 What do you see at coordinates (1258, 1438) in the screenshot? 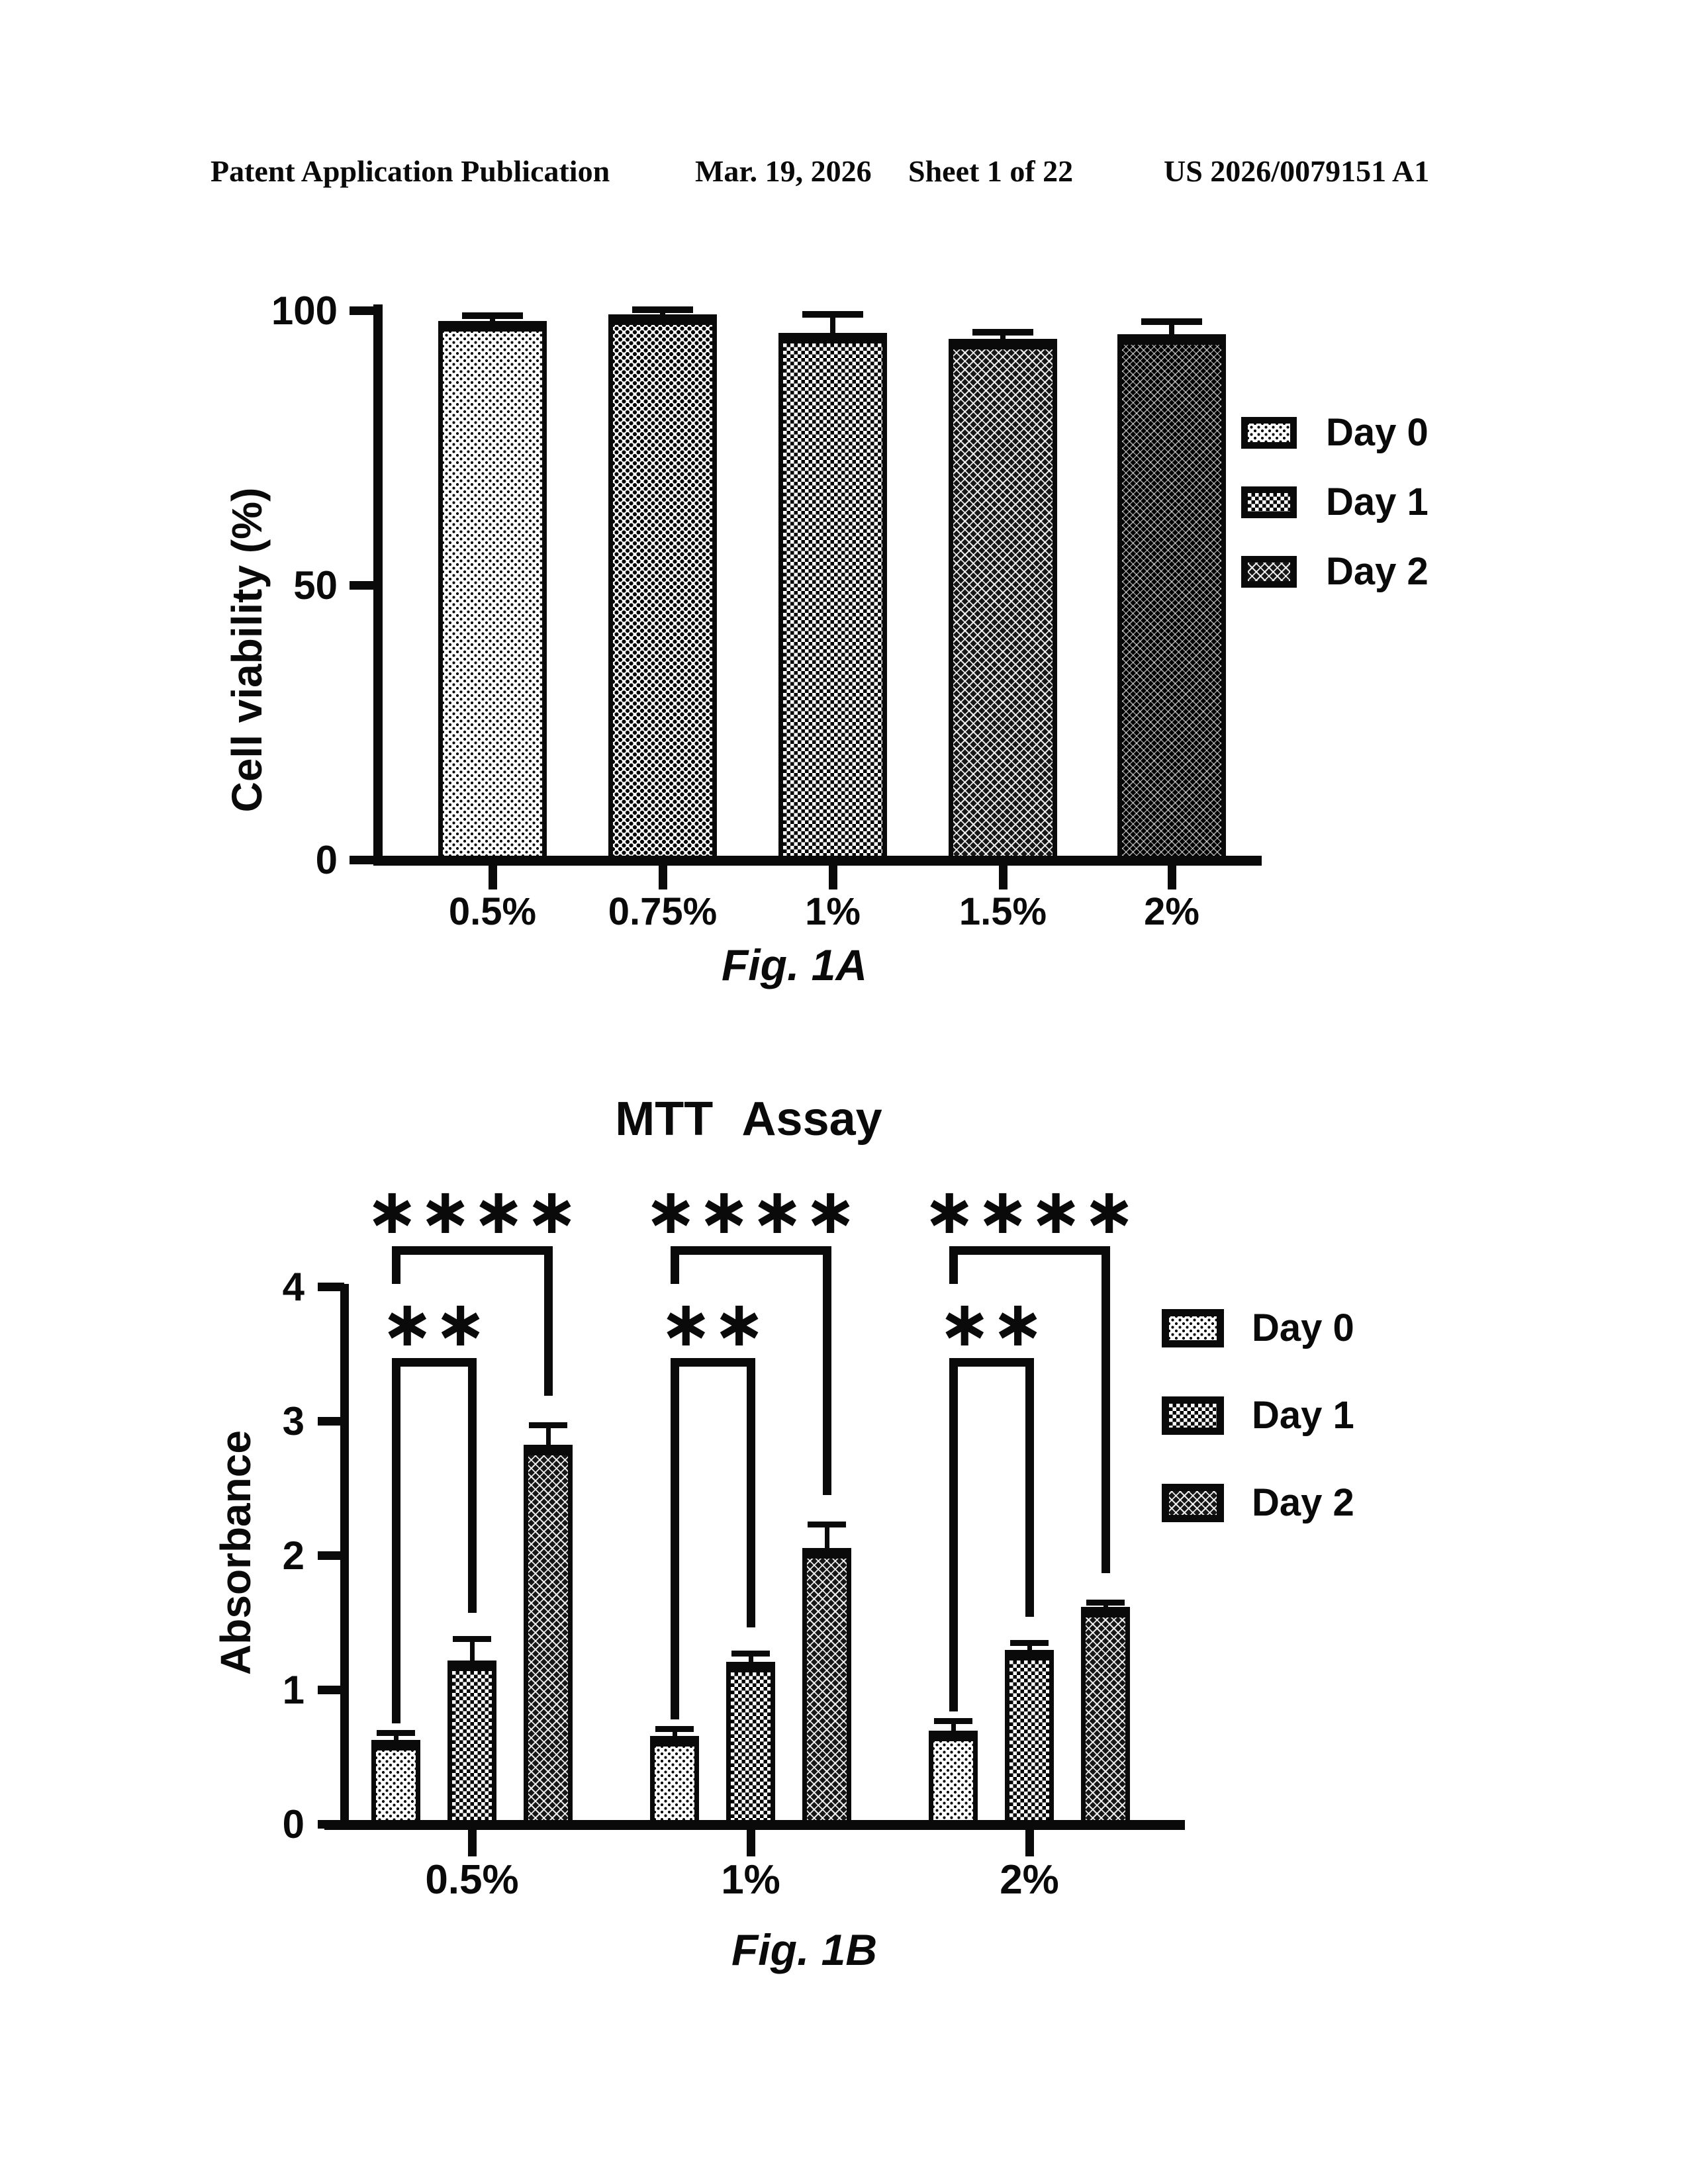
I see `fig1b-legend: Day 0 Day 1 Day 2` at bounding box center [1258, 1438].